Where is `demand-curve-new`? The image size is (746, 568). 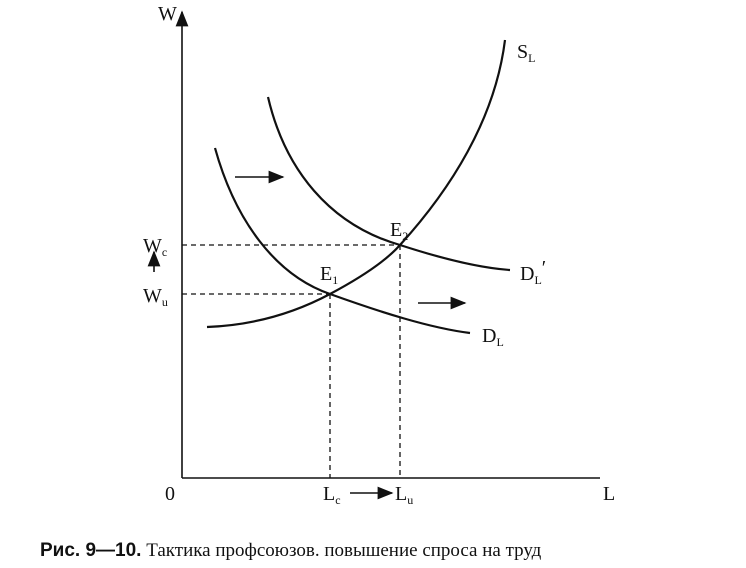
demand-curve-new is located at coordinates (388, 184).